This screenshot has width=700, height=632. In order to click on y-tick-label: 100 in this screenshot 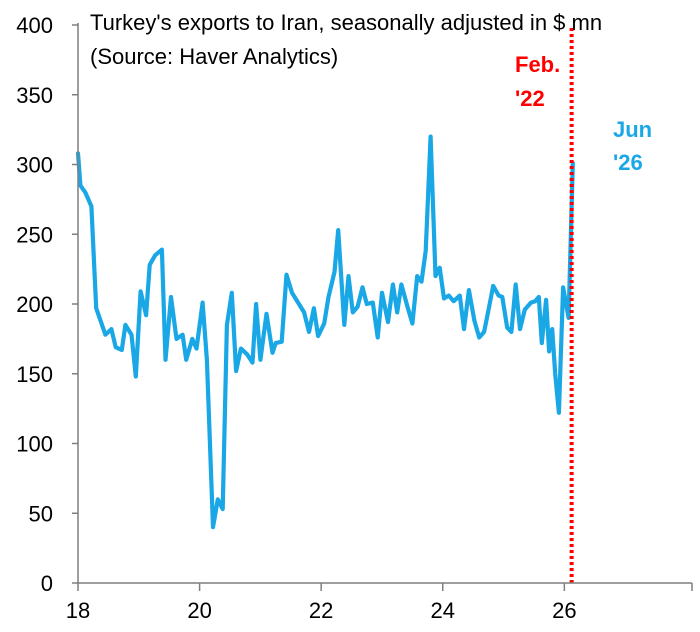, I will do `click(34, 444)`.